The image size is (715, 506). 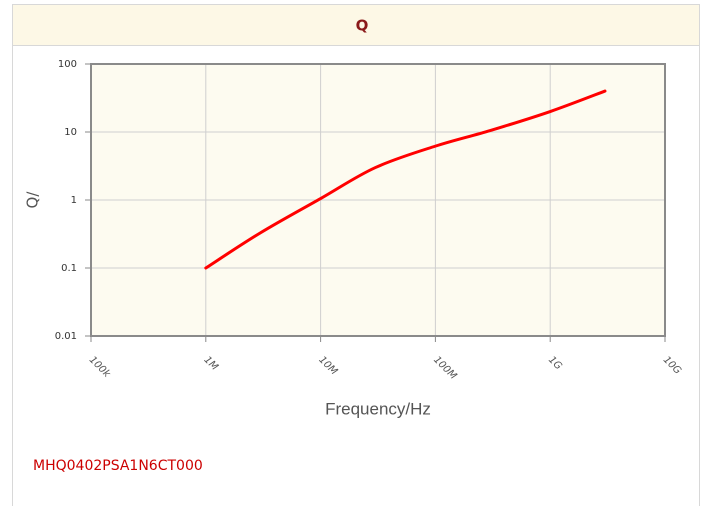 What do you see at coordinates (362, 26) in the screenshot?
I see `chart-title: Q` at bounding box center [362, 26].